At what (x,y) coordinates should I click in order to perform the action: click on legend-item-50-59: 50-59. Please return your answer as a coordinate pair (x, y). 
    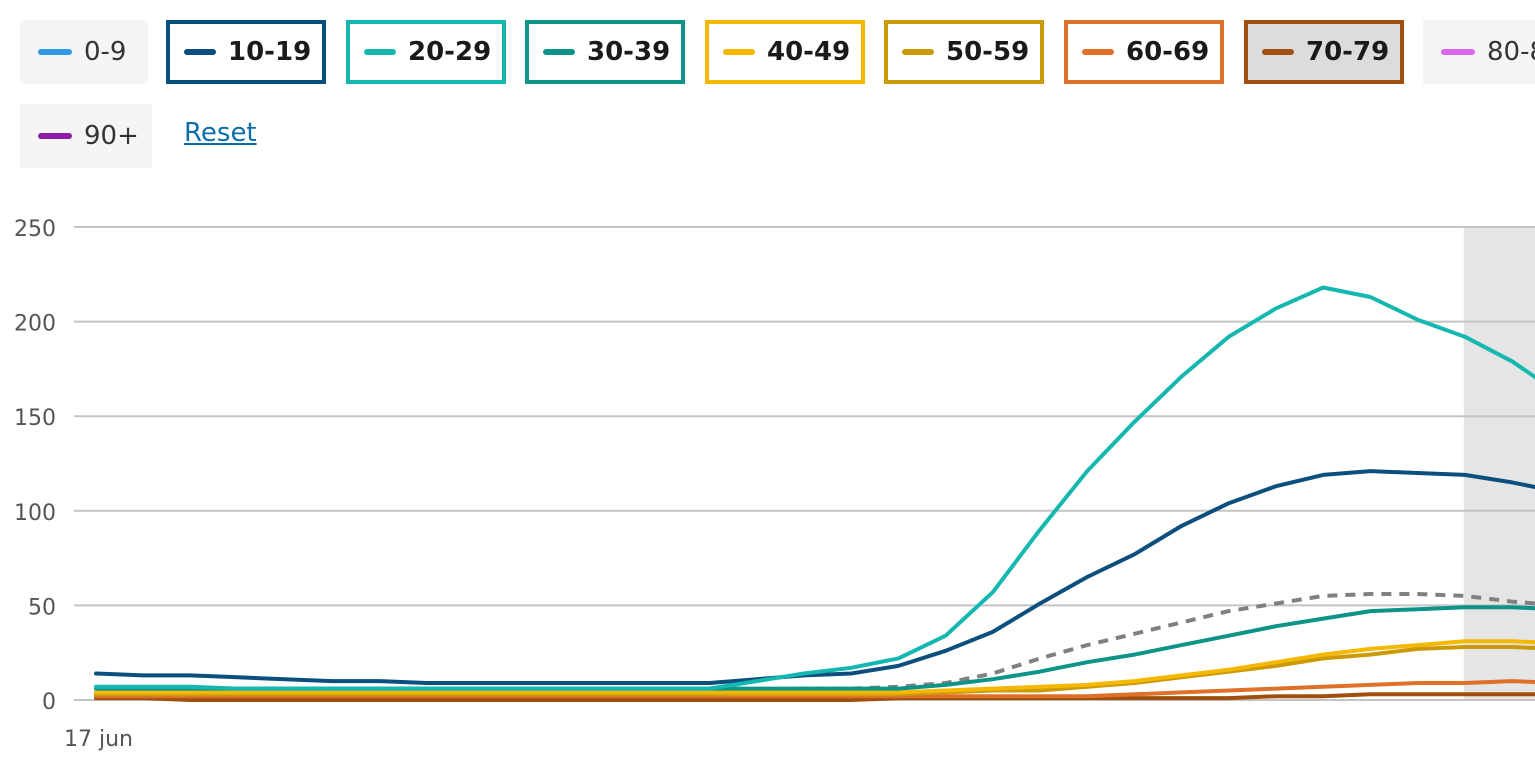
    Looking at the image, I should click on (964, 52).